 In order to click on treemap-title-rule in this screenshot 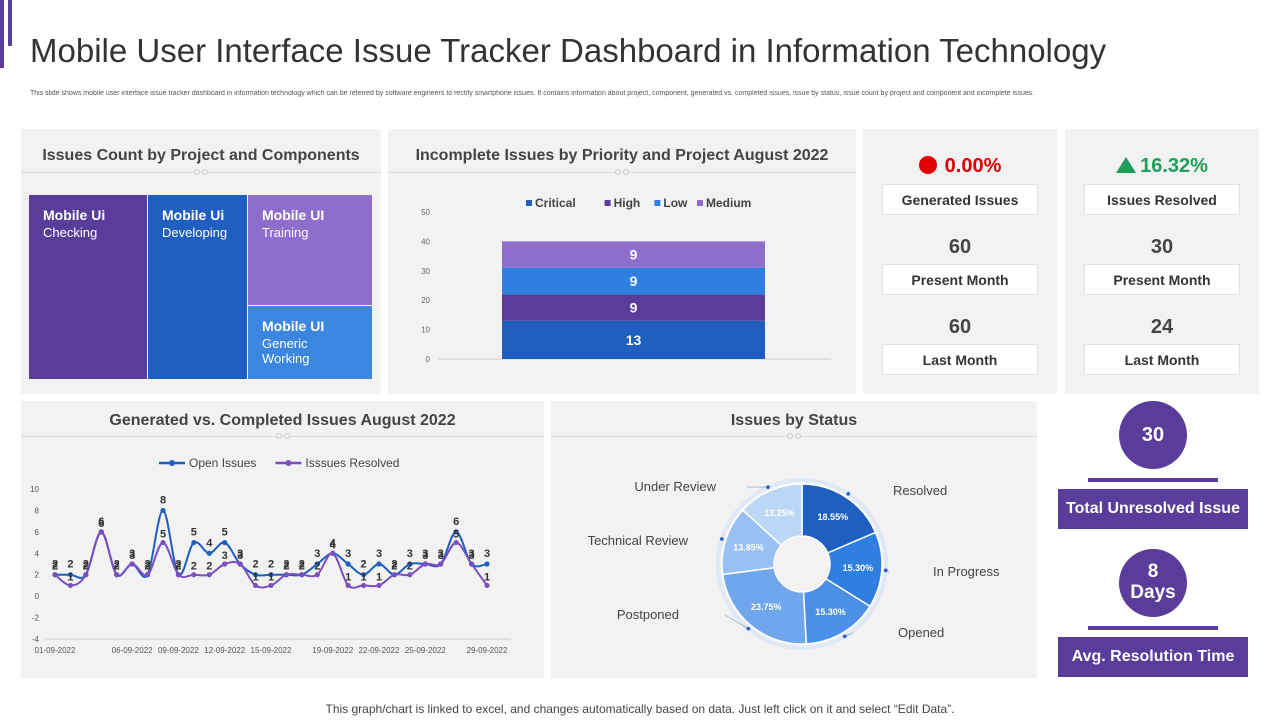, I will do `click(201, 172)`.